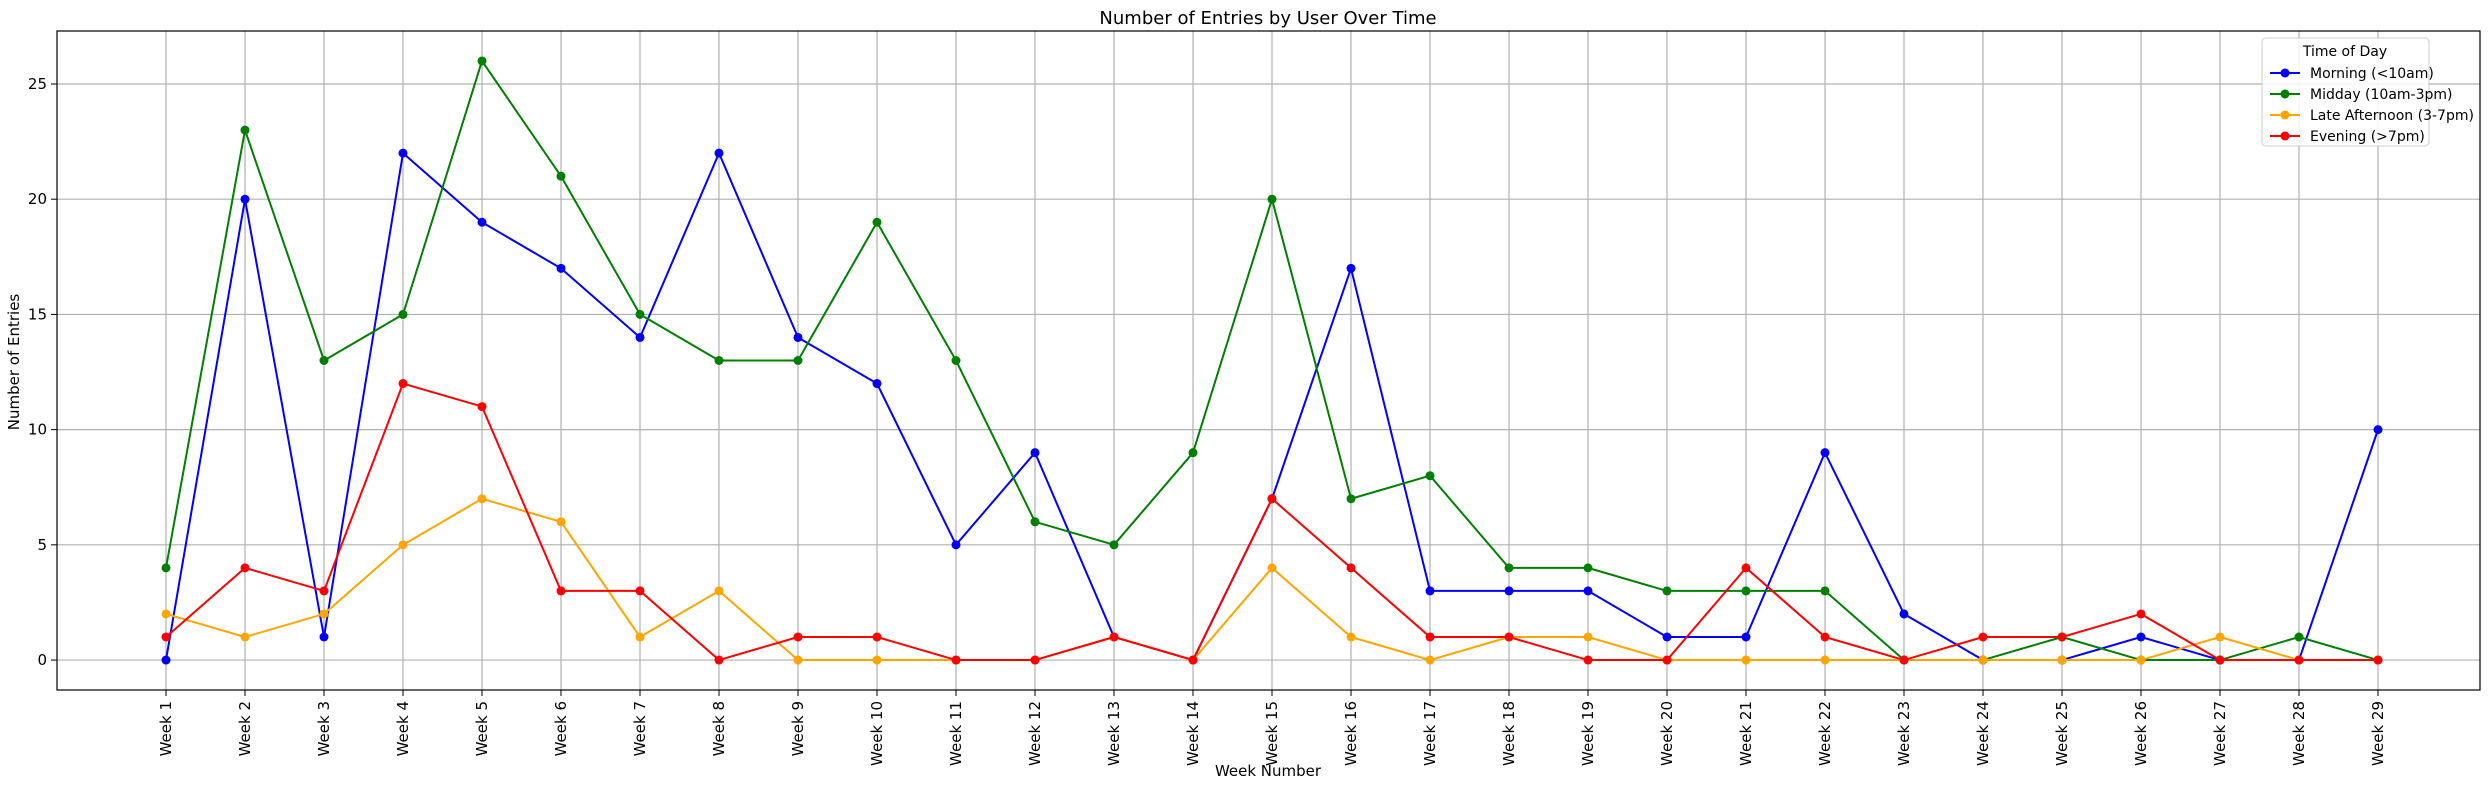  Describe the element at coordinates (561, 728) in the screenshot. I see `x-tick-label: Week 6` at that location.